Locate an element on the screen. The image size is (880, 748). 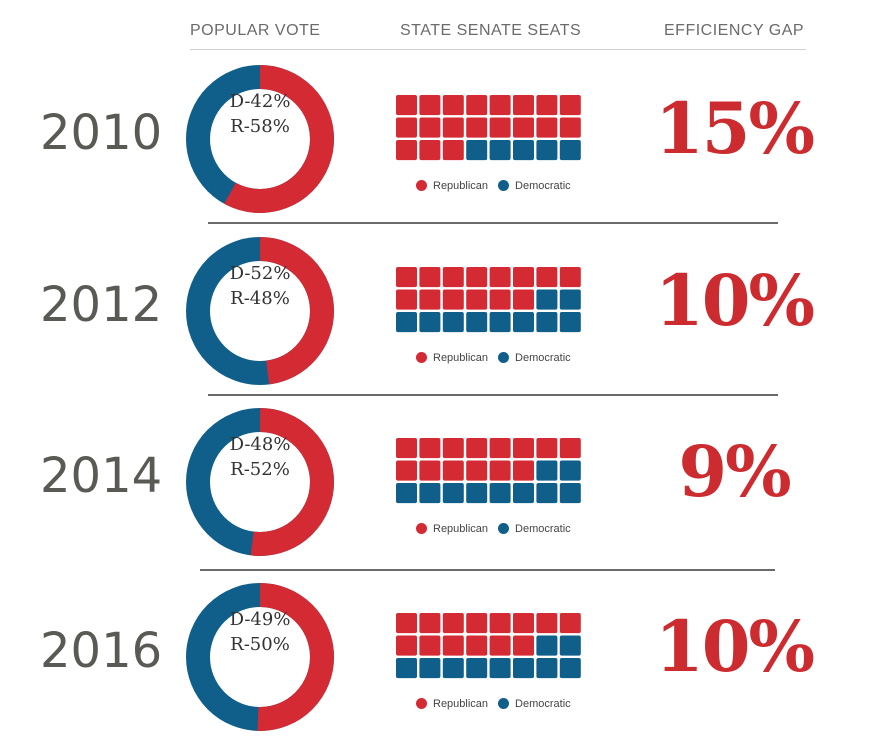
legend-label-democratic: Democratic is located at coordinates (543, 186).